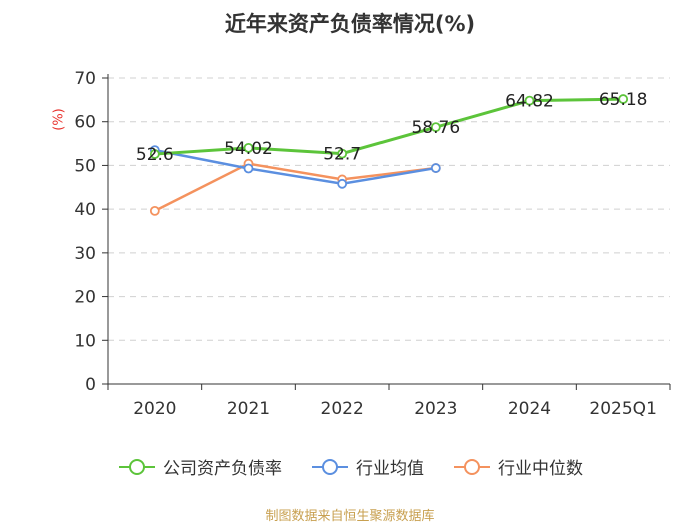  I want to click on legend-item-industry-mean: 行业均值, so click(367, 466).